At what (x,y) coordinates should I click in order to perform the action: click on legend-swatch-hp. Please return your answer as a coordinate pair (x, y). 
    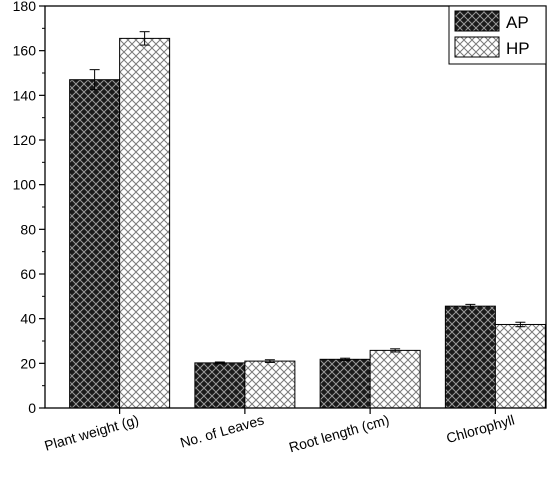
    Looking at the image, I should click on (477, 47).